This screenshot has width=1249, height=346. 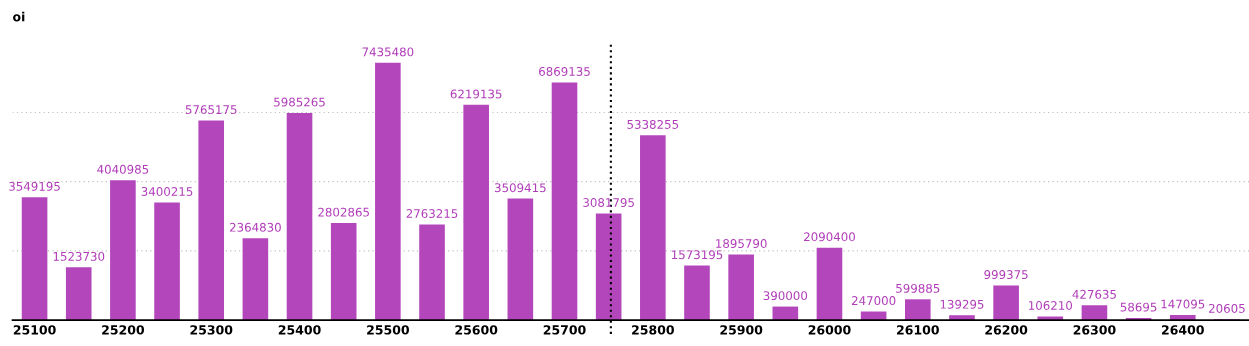 What do you see at coordinates (829, 237) in the screenshot?
I see `data-label: 2090400` at bounding box center [829, 237].